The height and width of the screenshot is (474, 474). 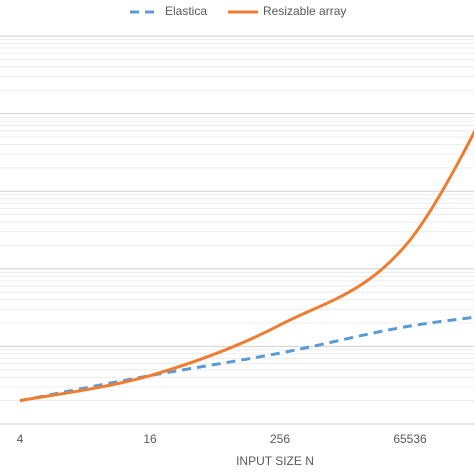 What do you see at coordinates (275, 461) in the screenshot?
I see `x-axis-title: INPUT SIZE N` at bounding box center [275, 461].